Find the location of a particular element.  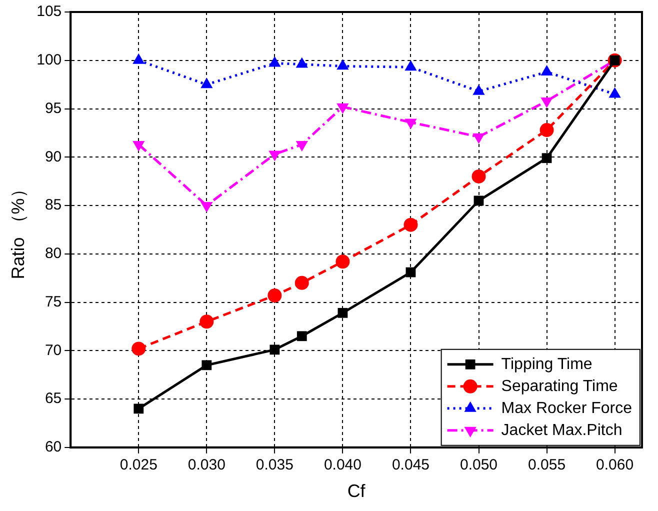

y-tick-label: 90 is located at coordinates (53, 157).